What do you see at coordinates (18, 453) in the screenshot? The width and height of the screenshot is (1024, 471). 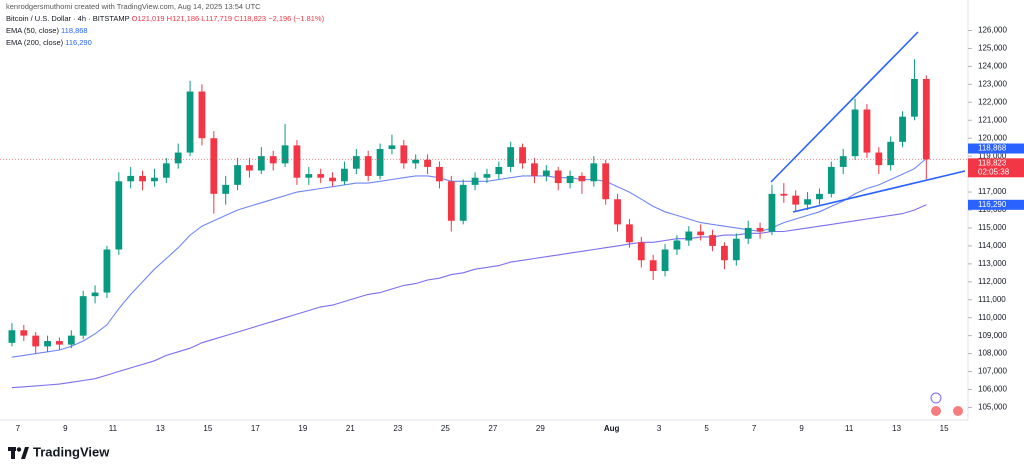 I see `brand-logo` at bounding box center [18, 453].